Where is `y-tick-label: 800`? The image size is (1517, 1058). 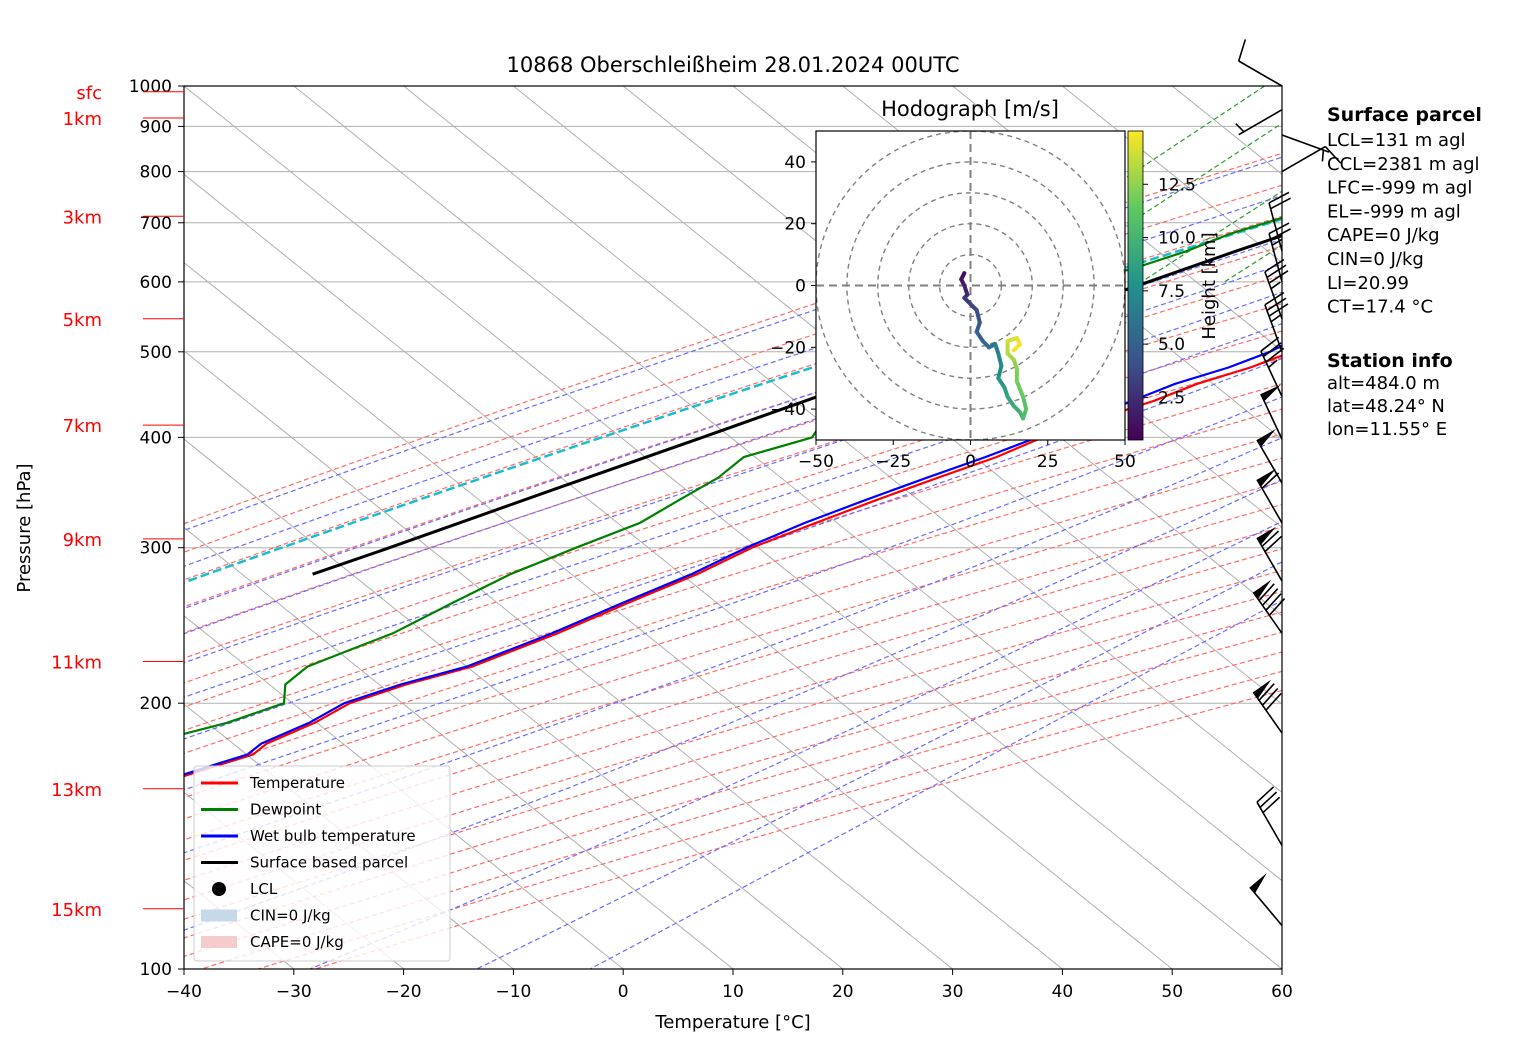 y-tick-label: 800 is located at coordinates (156, 173).